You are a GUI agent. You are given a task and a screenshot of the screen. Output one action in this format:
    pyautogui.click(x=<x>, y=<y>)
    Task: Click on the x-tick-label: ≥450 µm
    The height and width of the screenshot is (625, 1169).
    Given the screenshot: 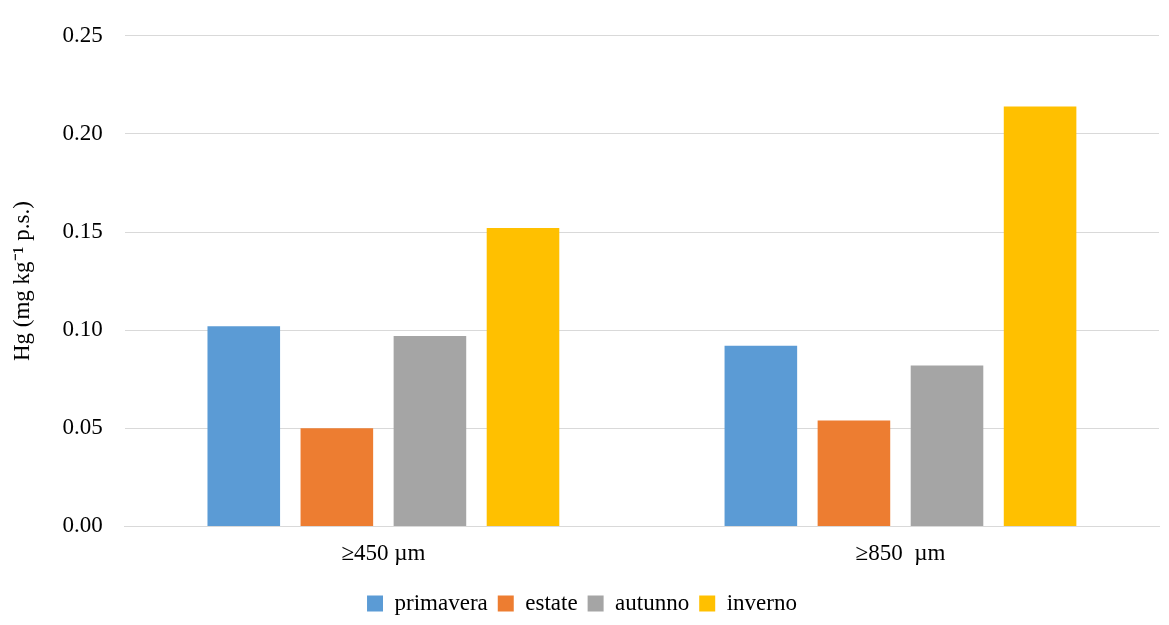 What is the action you would take?
    pyautogui.click(x=383, y=553)
    